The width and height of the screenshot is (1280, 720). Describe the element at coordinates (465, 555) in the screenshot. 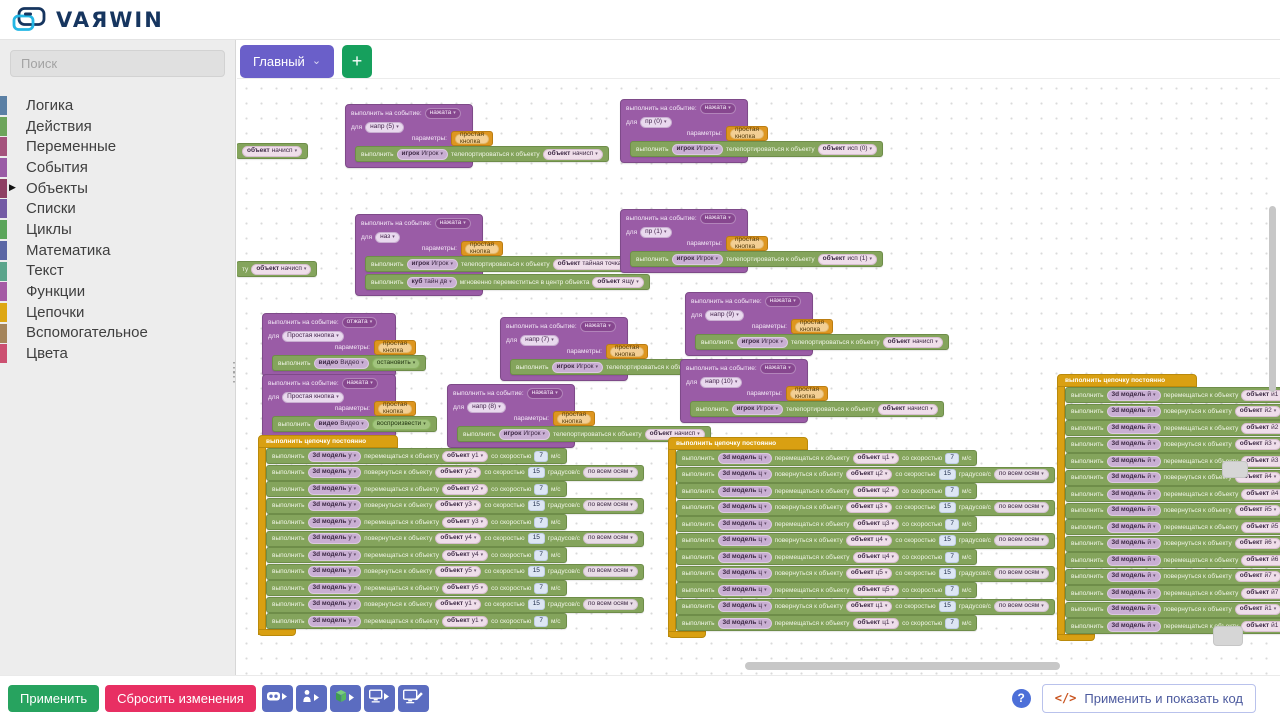

I see `object-field: объект у4 ▾` at that location.